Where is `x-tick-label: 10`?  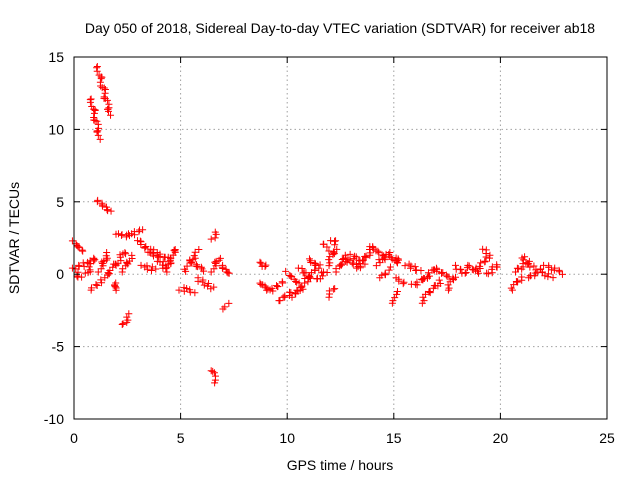 x-tick-label: 10 is located at coordinates (287, 438).